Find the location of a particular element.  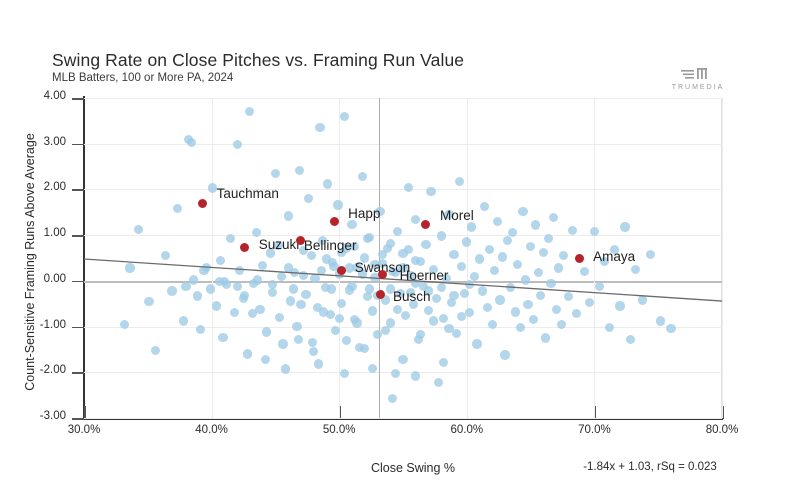

highlighted-point-suzuki is located at coordinates (245, 248).